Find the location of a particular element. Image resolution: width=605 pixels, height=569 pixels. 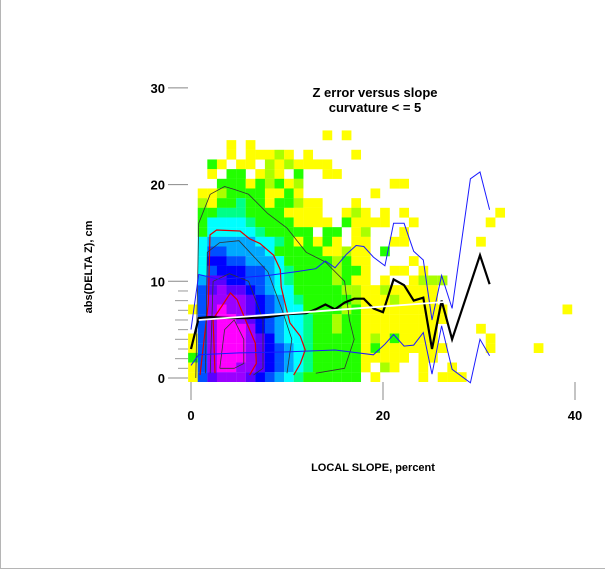

y-tick-label: 20 is located at coordinates (158, 185).